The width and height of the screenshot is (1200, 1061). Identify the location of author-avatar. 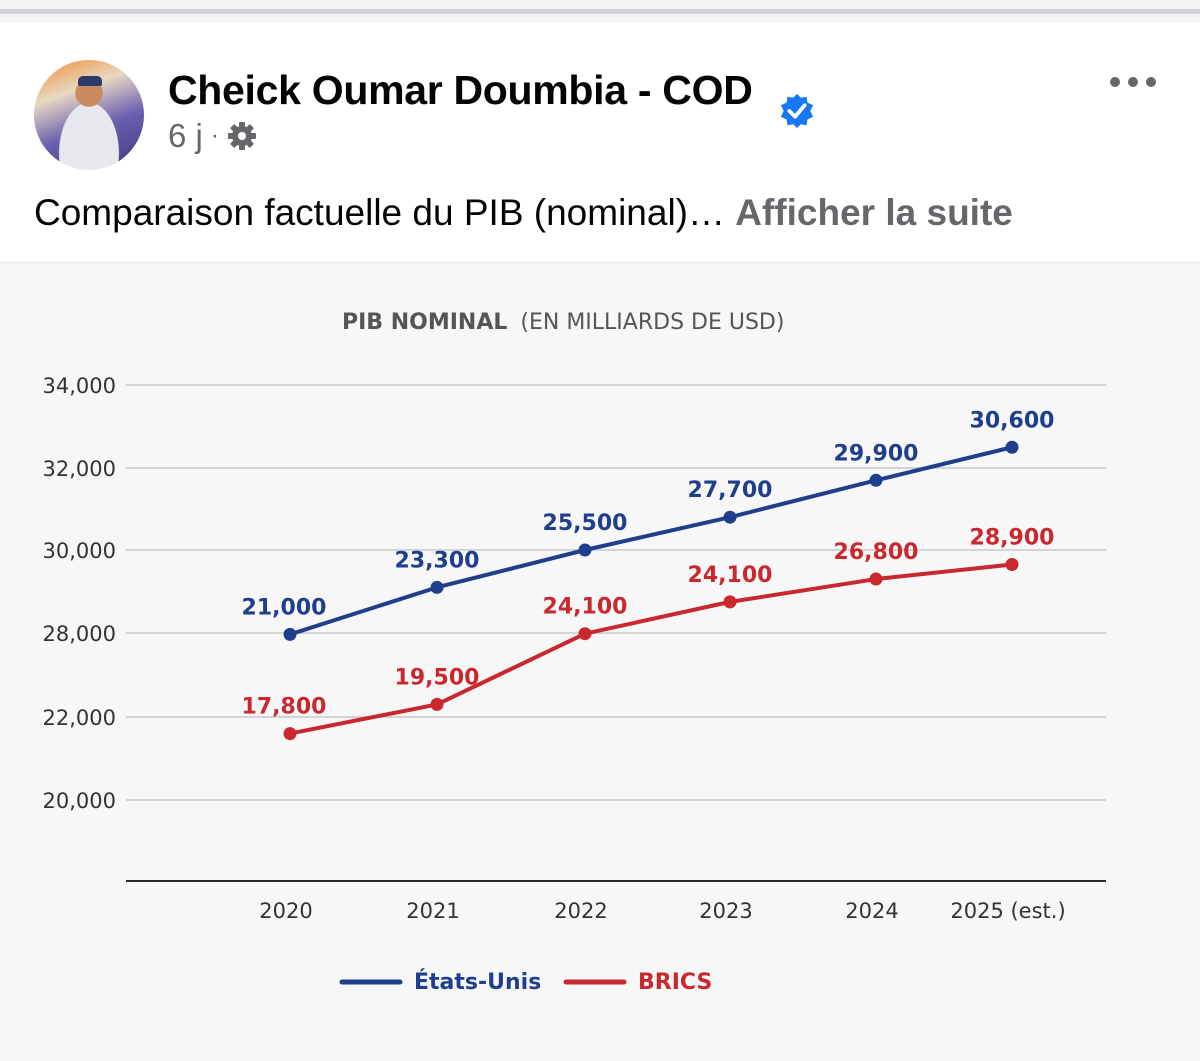
(89, 115).